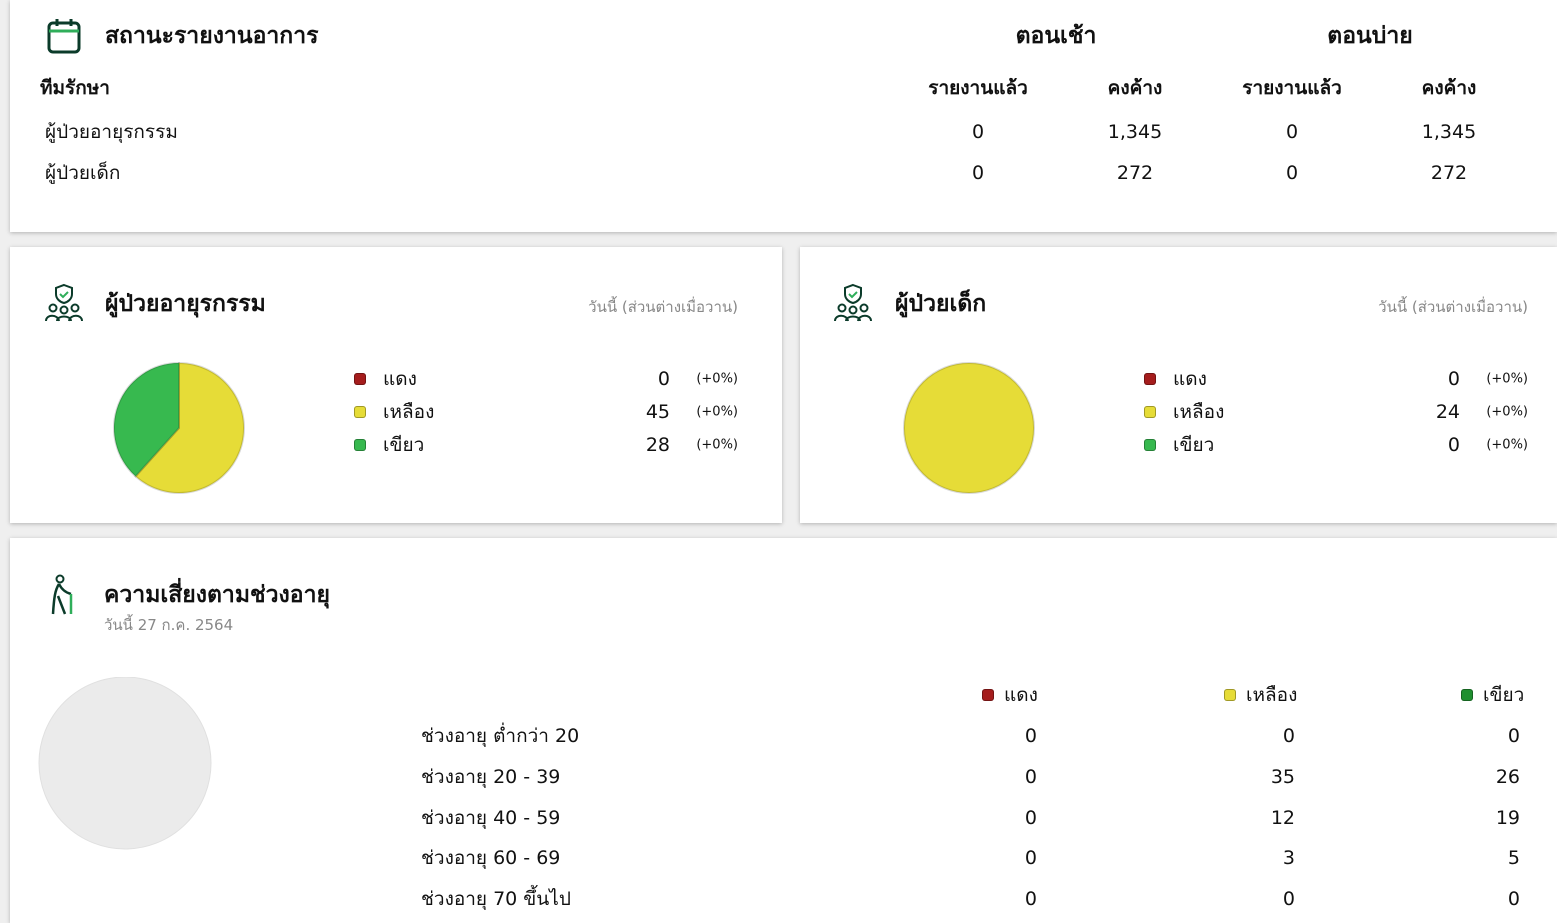  Describe the element at coordinates (169, 625) in the screenshot. I see `card-subtitle: วันนี้ 27 ก.ค. 2564` at that location.